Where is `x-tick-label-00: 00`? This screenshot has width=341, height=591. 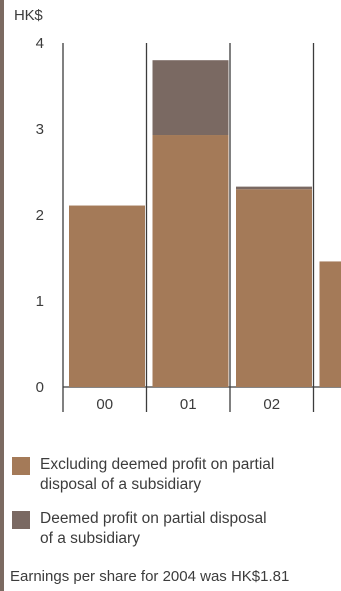 x-tick-label-00: 00 is located at coordinates (104, 404).